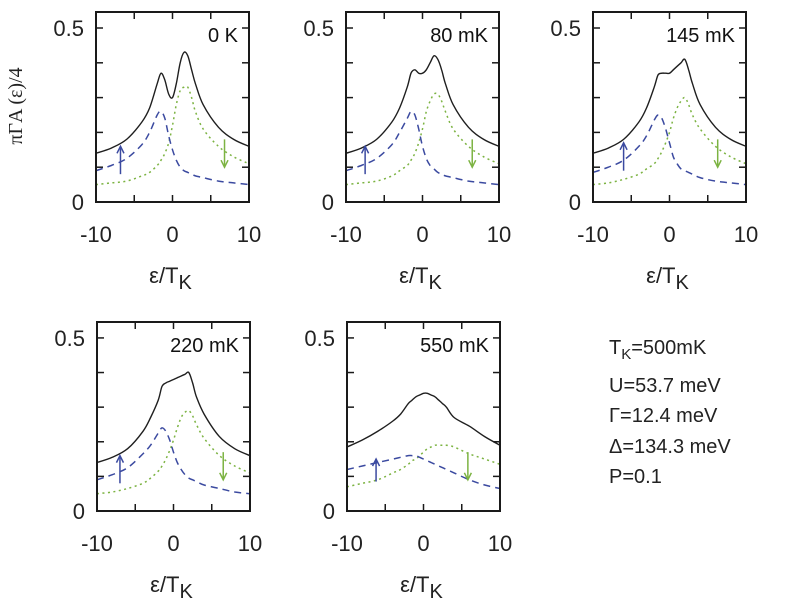 Image resolution: width=786 pixels, height=608 pixels. Describe the element at coordinates (16, 105) in the screenshot. I see `y-axis-label: πΓA (ε)/4` at that location.